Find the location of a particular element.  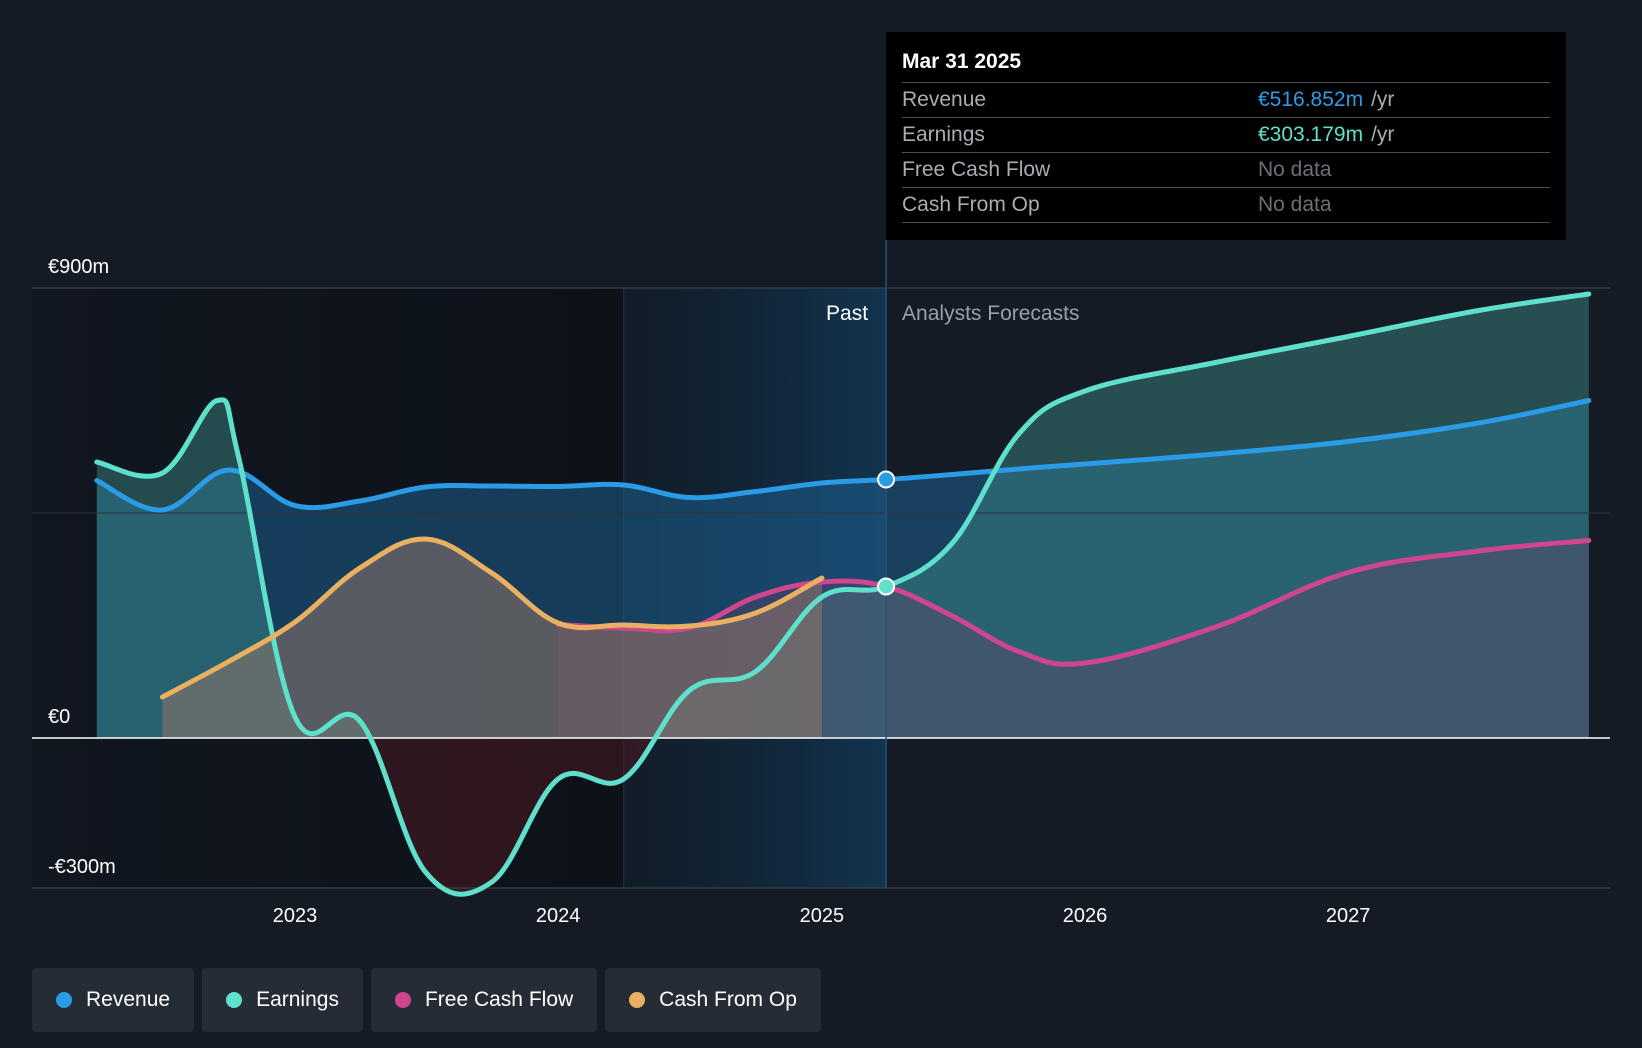

y-tick-label: -€300m is located at coordinates (82, 867).